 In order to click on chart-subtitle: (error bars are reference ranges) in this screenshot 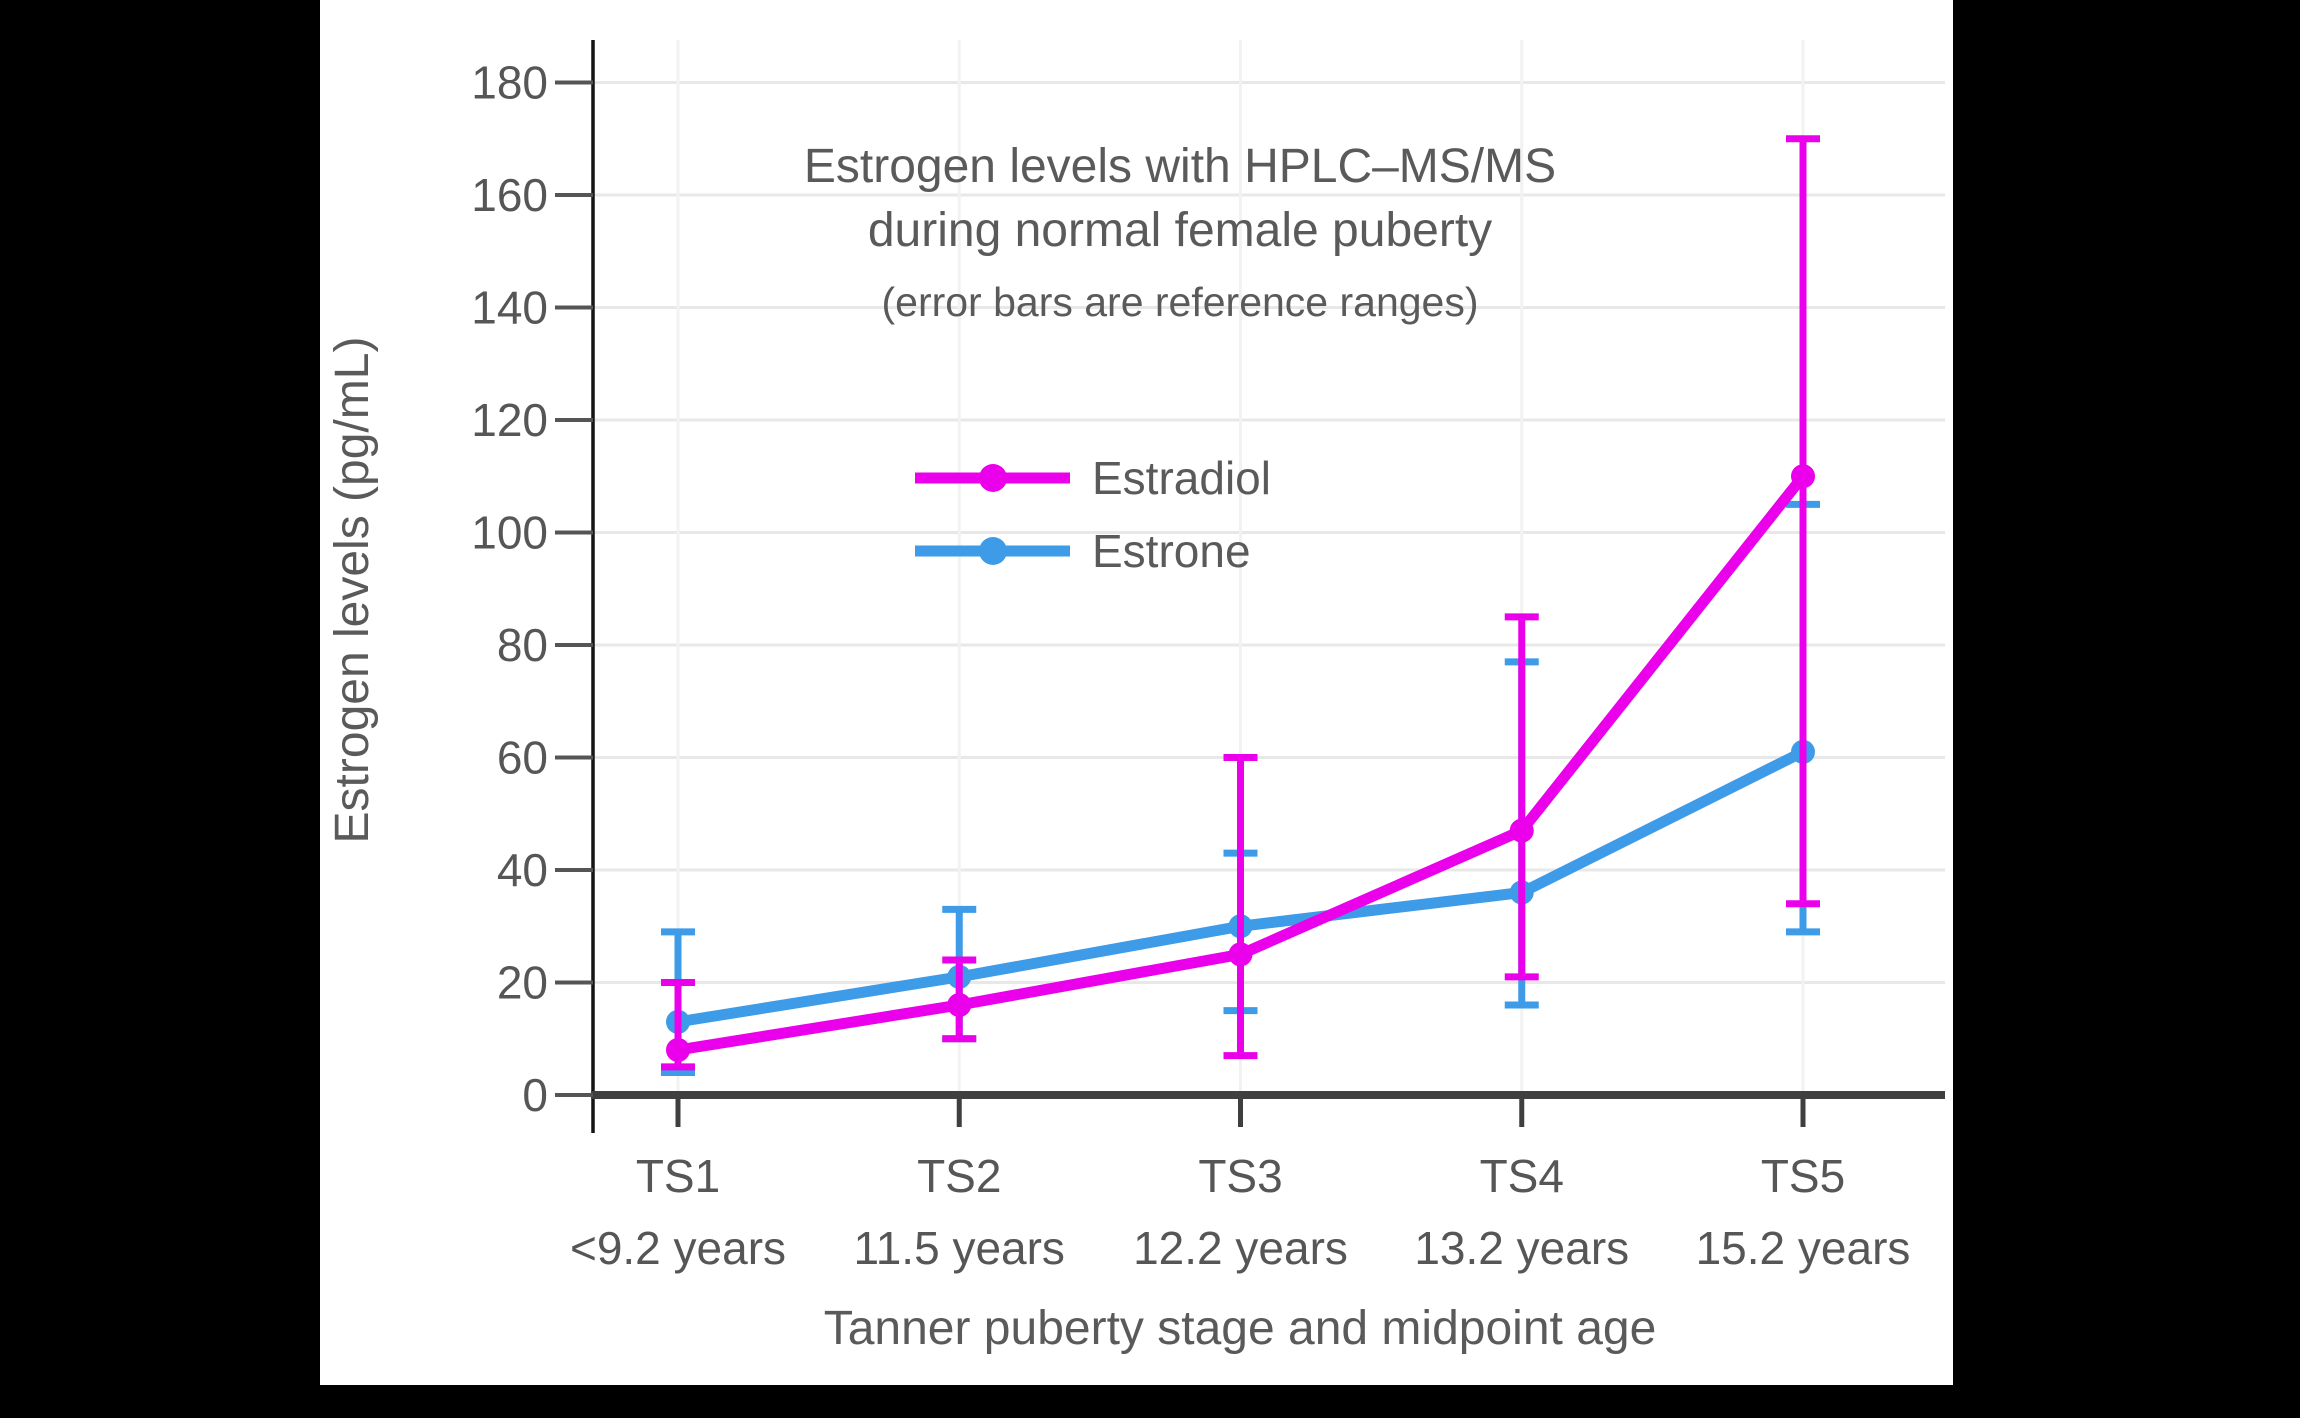, I will do `click(1179, 302)`.